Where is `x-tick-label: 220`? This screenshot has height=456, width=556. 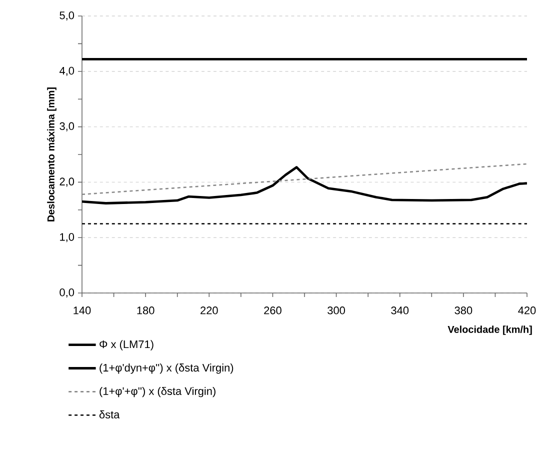 x-tick-label: 220 is located at coordinates (209, 310).